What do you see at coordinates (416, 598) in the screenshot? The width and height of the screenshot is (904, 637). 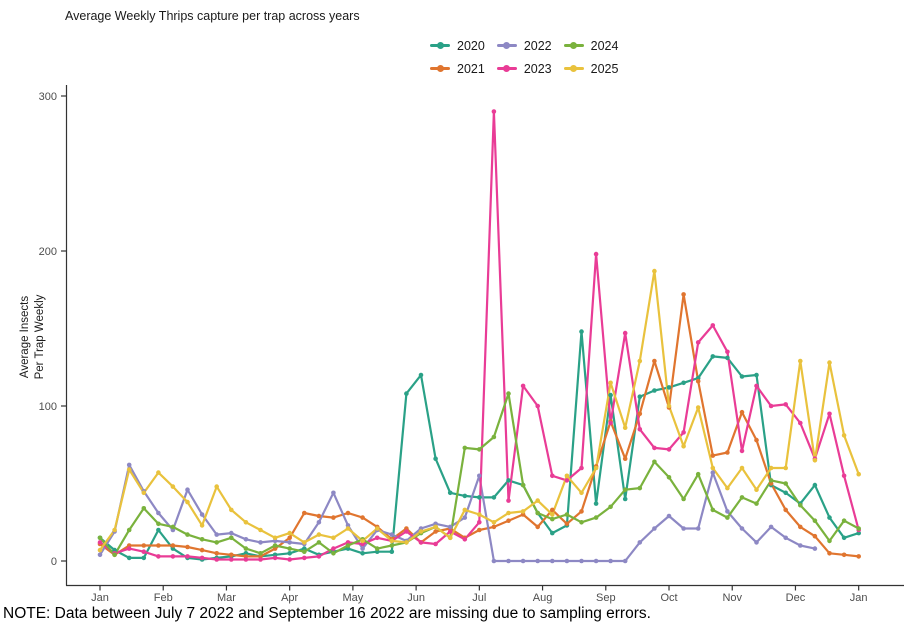 I see `x-tick-label: Jun` at bounding box center [416, 598].